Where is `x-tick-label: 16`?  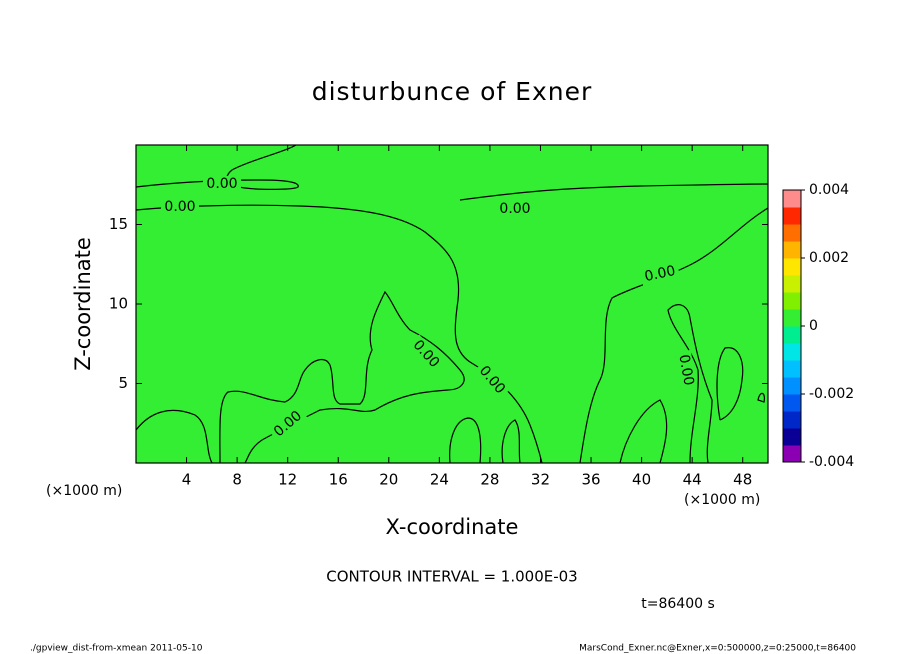 x-tick-label: 16 is located at coordinates (338, 480).